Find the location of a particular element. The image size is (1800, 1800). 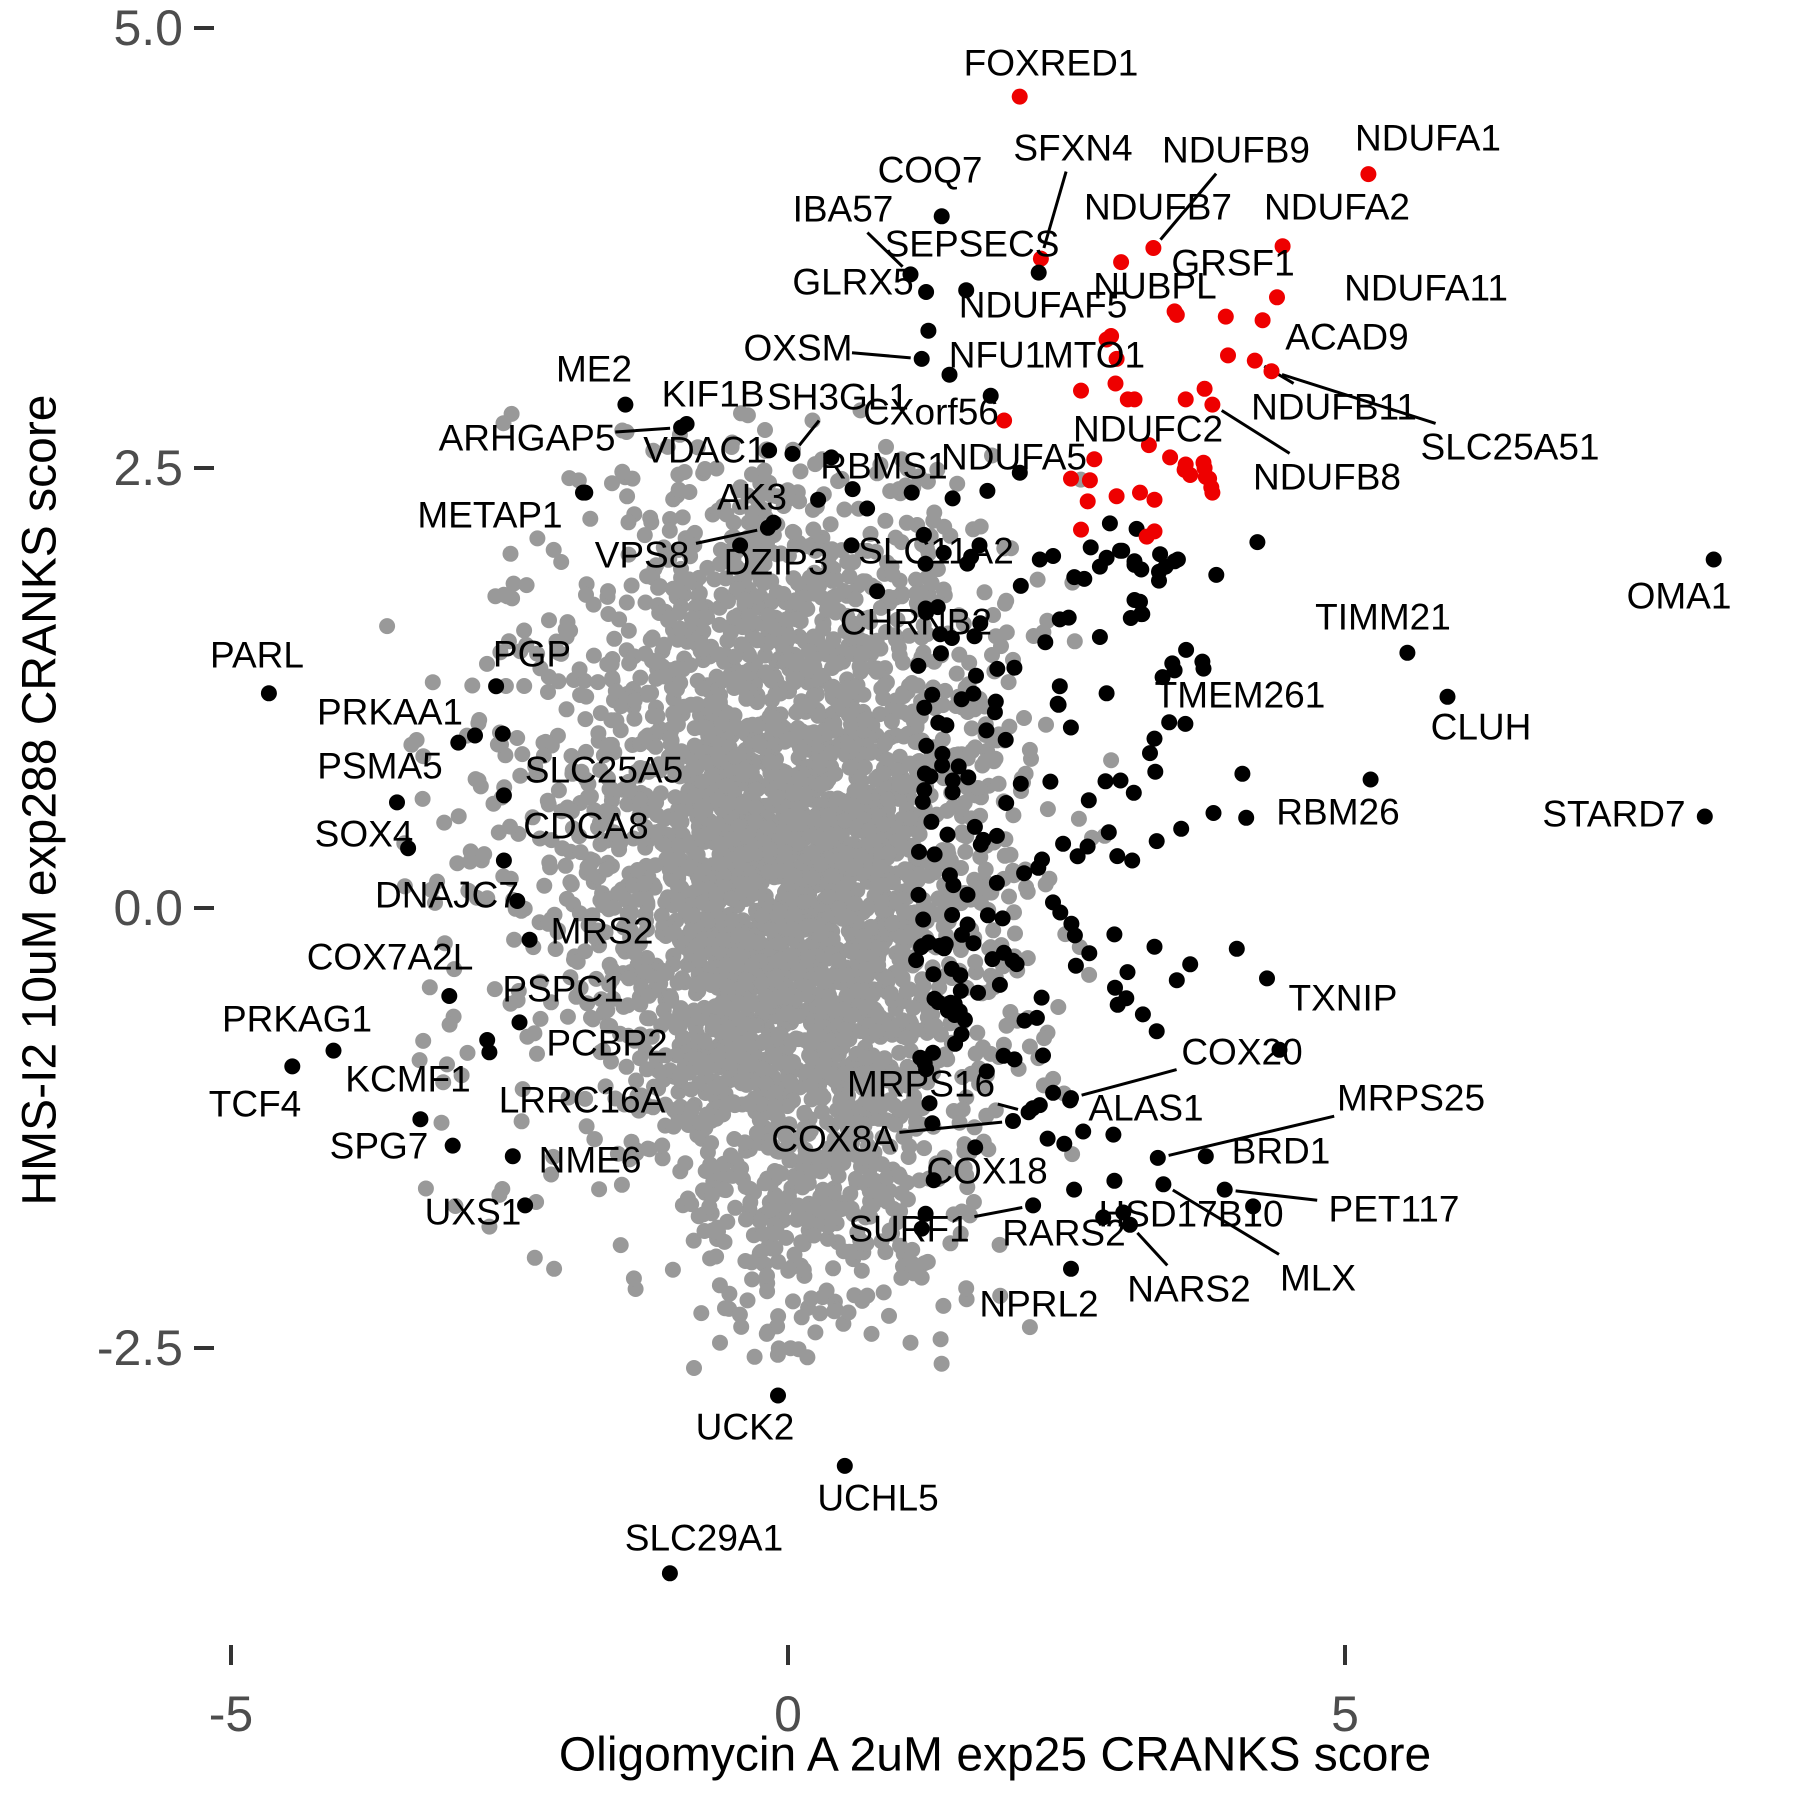

gene-point-NDUFA2 is located at coordinates (1282, 246).